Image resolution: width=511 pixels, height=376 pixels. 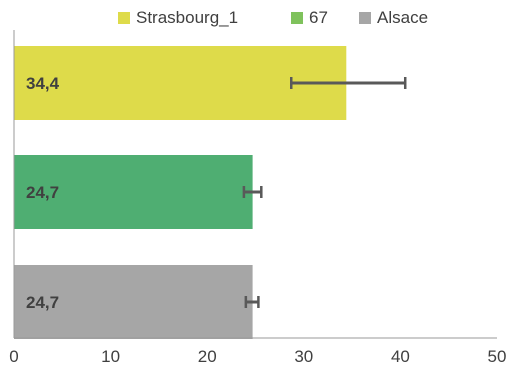 I want to click on x-tick-label-0: 0, so click(x=13, y=356).